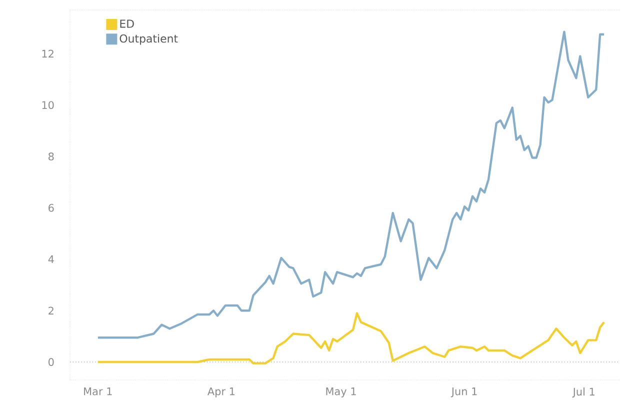 The image size is (625, 410). I want to click on y-tick-label: 8, so click(51, 156).